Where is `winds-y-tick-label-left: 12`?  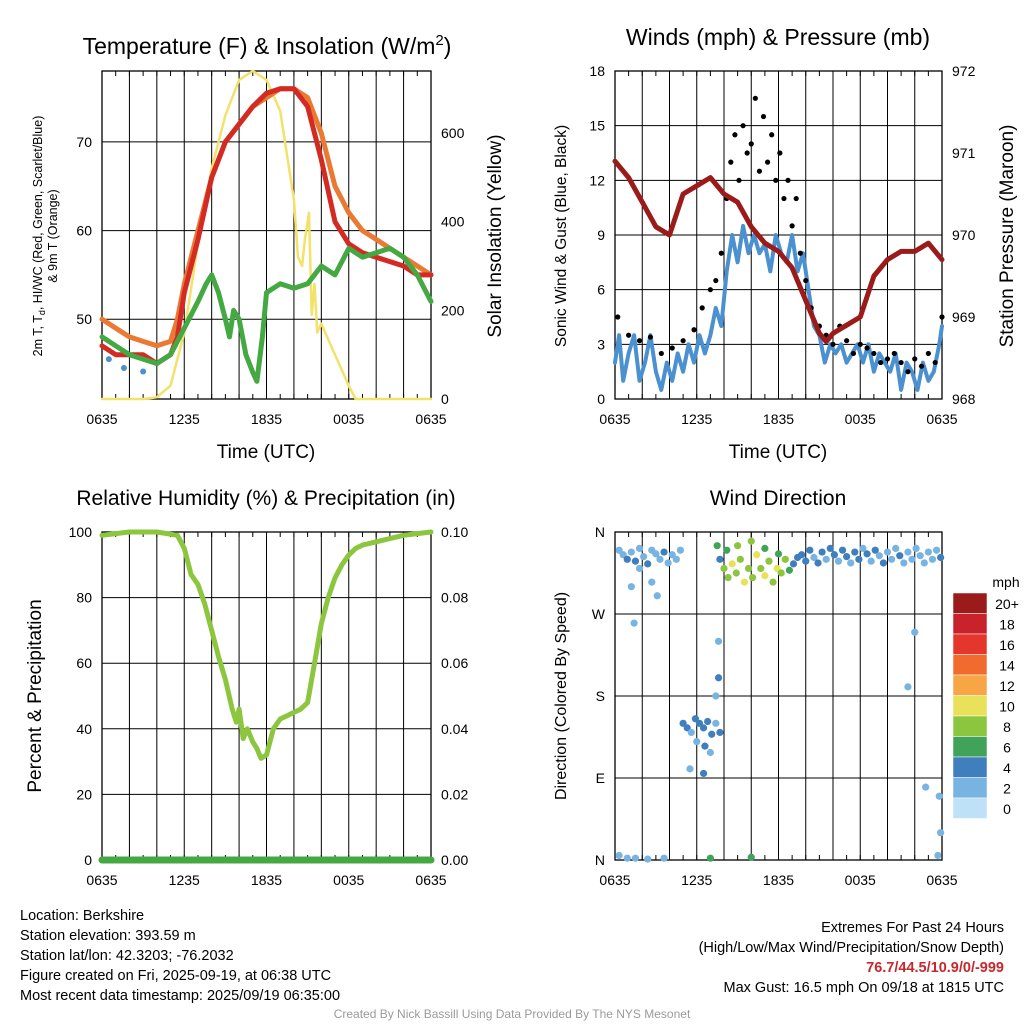
winds-y-tick-label-left: 12 is located at coordinates (597, 180).